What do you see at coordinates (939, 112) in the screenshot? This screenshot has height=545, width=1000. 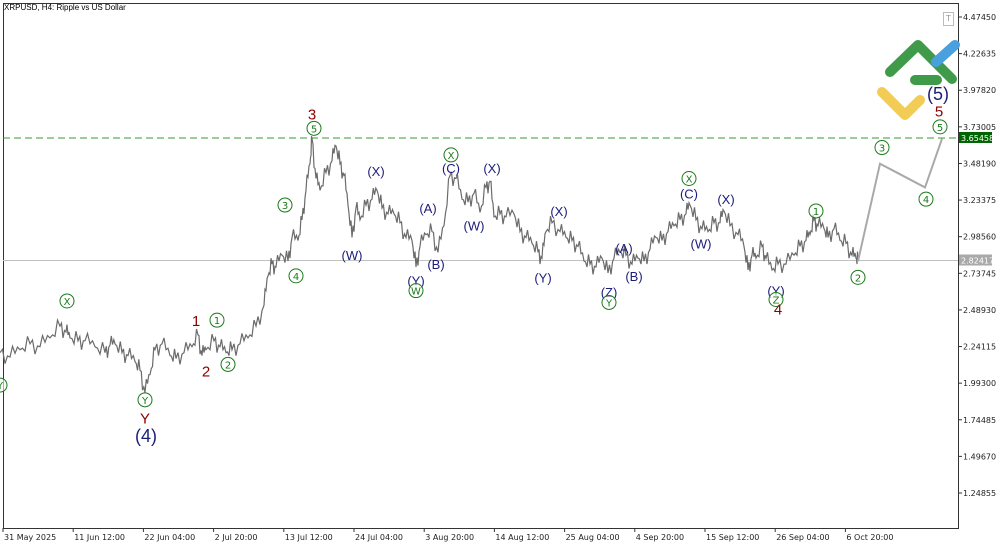 I see `wave-label-primary: 5` at bounding box center [939, 112].